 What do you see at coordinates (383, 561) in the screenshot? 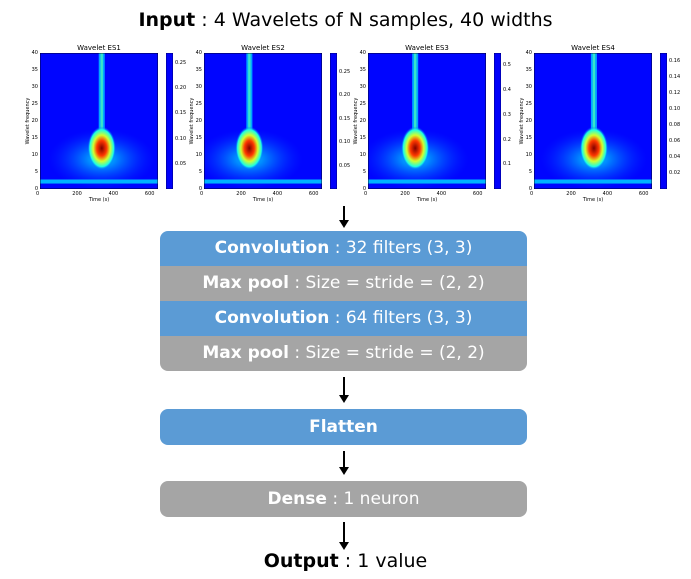
I see `output-text: : 1 value` at bounding box center [383, 561].